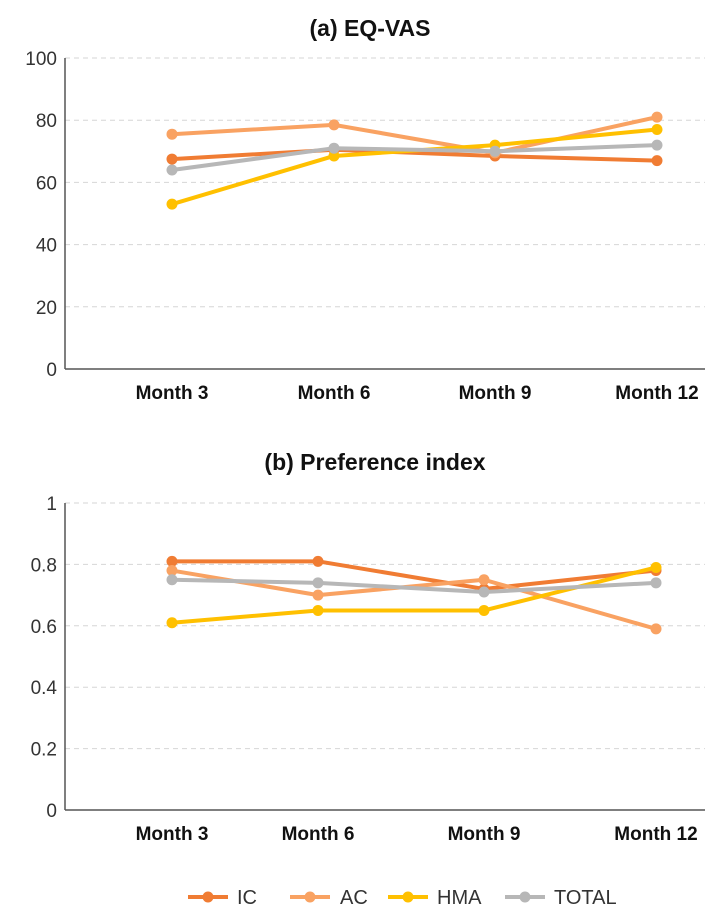 This screenshot has width=710, height=913. What do you see at coordinates (310, 897) in the screenshot?
I see `legend-marker-ac` at bounding box center [310, 897].